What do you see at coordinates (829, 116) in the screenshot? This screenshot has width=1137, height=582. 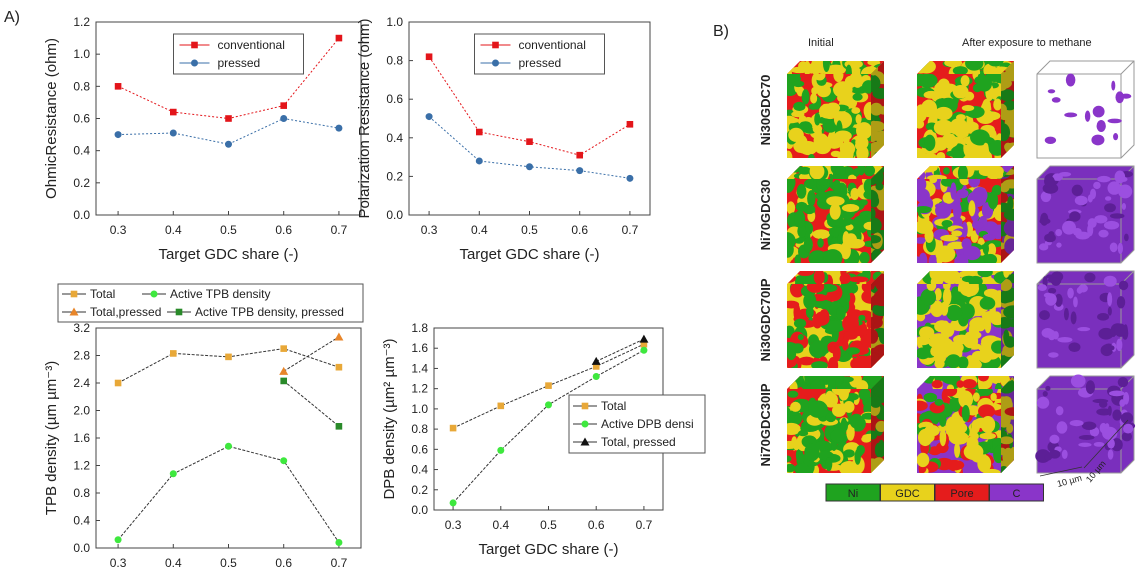 I see `cube-texture` at bounding box center [829, 116].